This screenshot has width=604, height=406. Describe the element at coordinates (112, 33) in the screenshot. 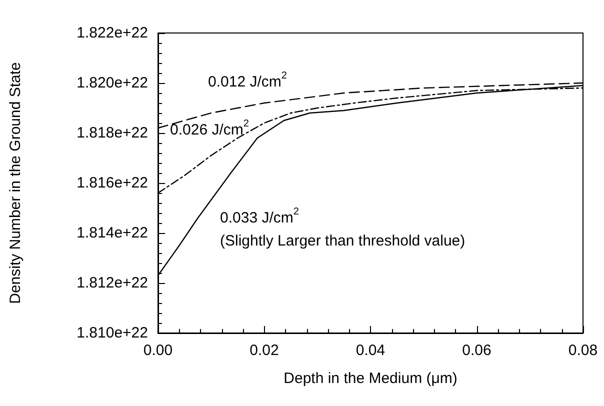

I see `y-tick-label: 1.822e+22` at that location.